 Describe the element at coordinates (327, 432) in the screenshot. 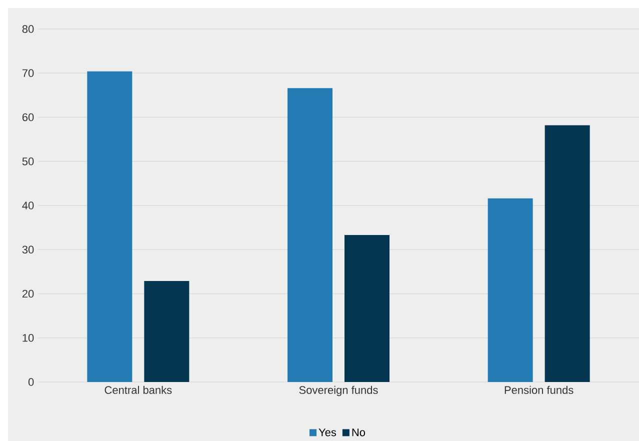

I see `legend-label: Yes` at that location.